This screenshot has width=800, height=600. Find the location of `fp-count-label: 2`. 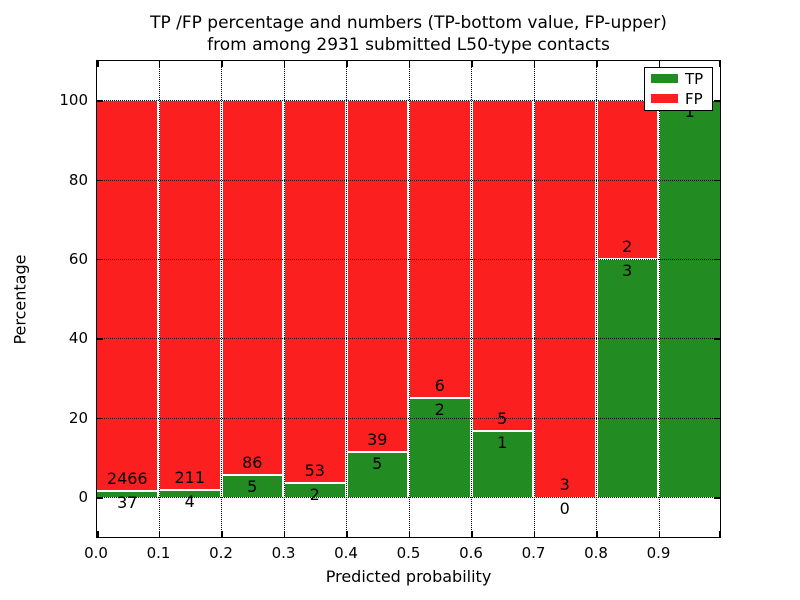

fp-count-label: 2 is located at coordinates (627, 246).